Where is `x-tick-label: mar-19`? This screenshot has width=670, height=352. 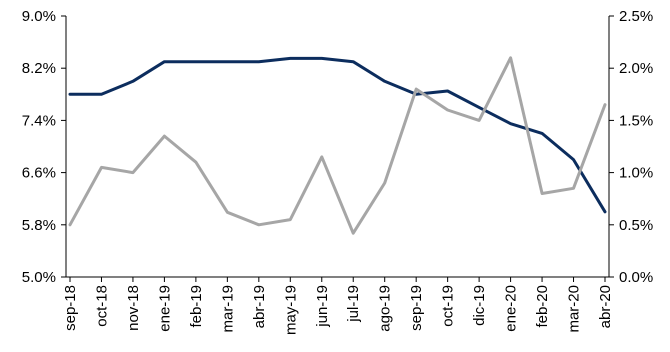 x-tick-label: mar-19 is located at coordinates (227, 309).